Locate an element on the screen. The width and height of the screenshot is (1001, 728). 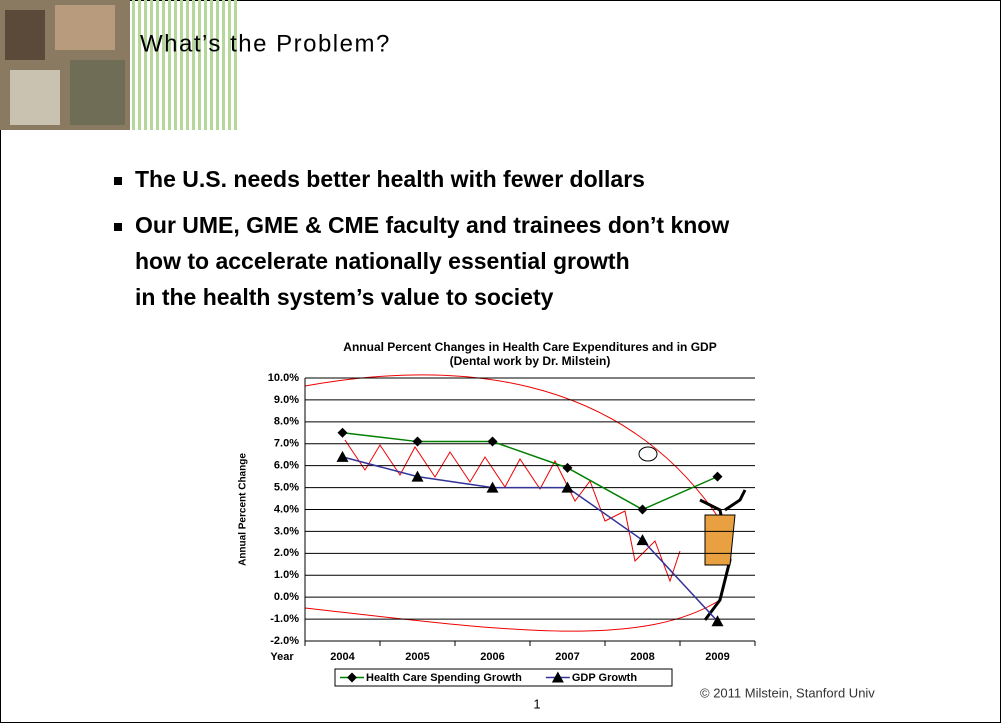
legend-box is located at coordinates (503, 677).